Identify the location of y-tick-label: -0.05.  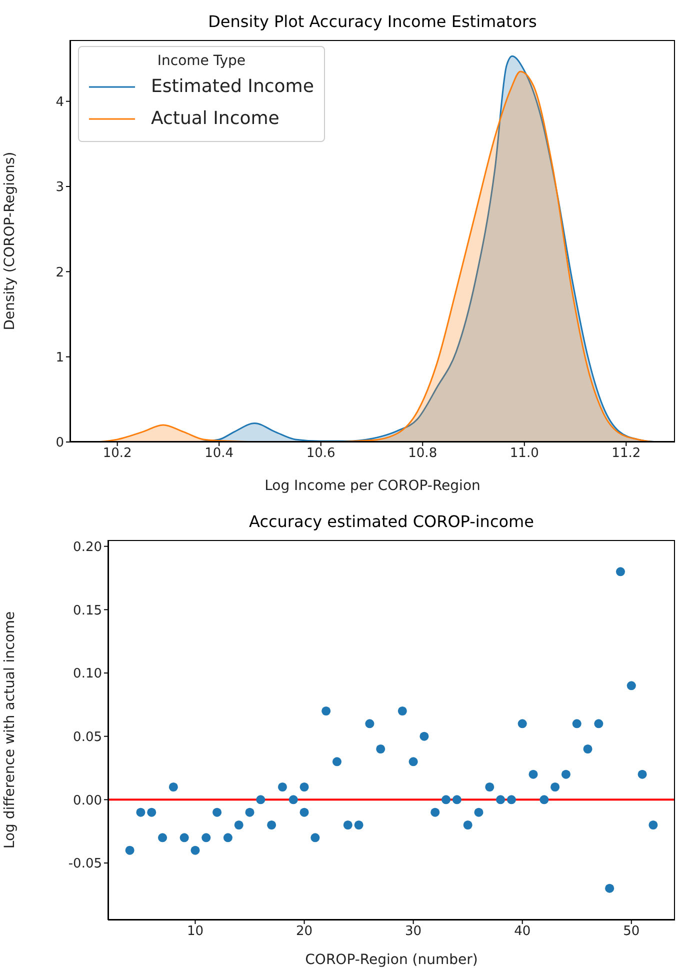
(85, 864).